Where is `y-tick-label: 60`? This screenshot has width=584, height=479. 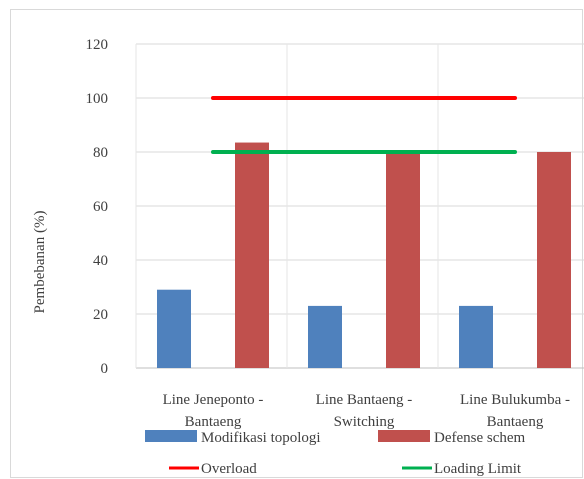 y-tick-label: 60 is located at coordinates (100, 207).